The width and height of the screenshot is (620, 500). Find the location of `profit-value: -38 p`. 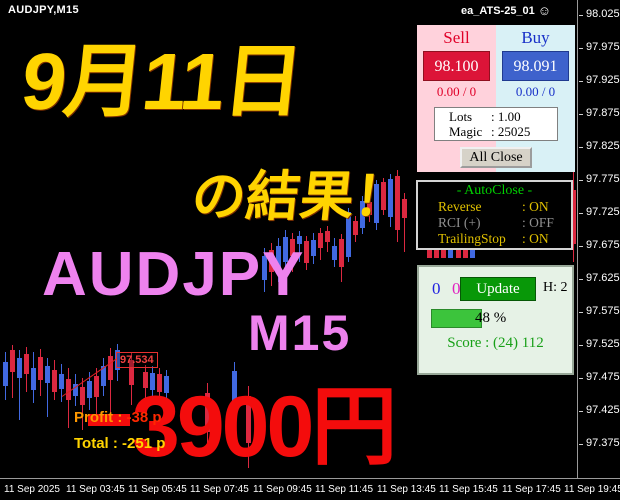

profit-value: -38 p is located at coordinates (142, 417).